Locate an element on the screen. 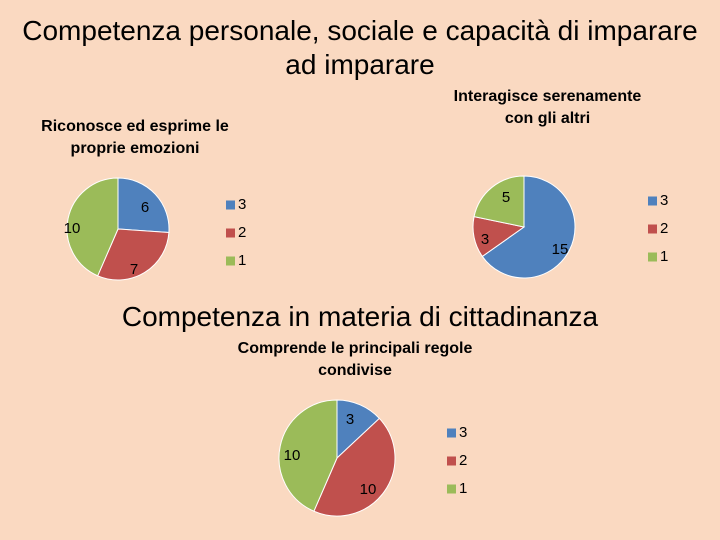  chart3-data-label-2: 10 is located at coordinates (368, 489).